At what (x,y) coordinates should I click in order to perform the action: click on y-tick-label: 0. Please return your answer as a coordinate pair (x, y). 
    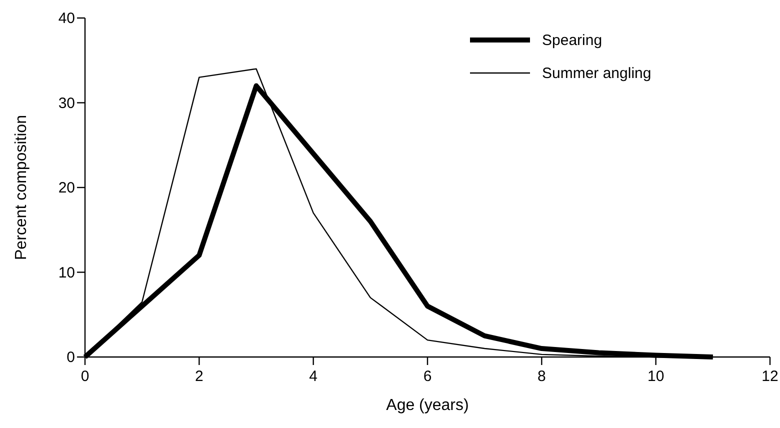
    Looking at the image, I should click on (70, 357).